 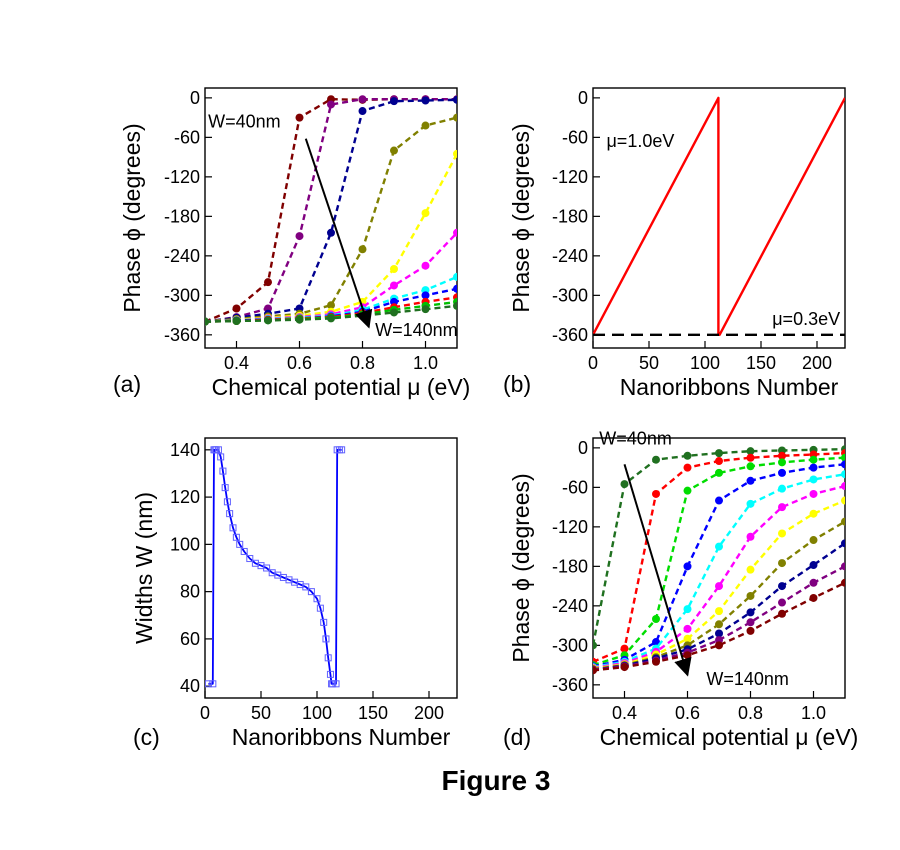 What do you see at coordinates (817, 363) in the screenshot?
I see `x-tick-label: 200` at bounding box center [817, 363].